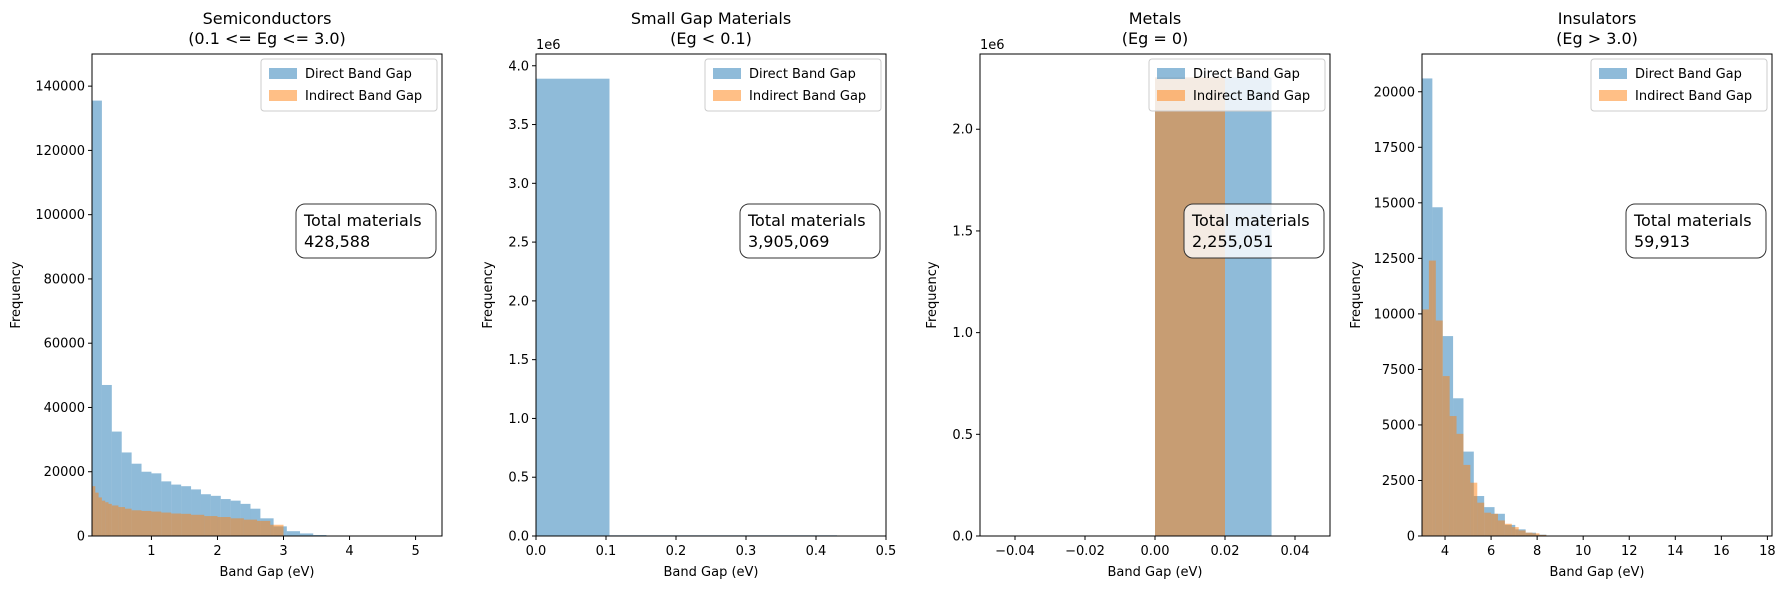 This screenshot has height=590, width=1785. What do you see at coordinates (1696, 231) in the screenshot?
I see `total-materials-annotation: Total materials 59,913` at bounding box center [1696, 231].